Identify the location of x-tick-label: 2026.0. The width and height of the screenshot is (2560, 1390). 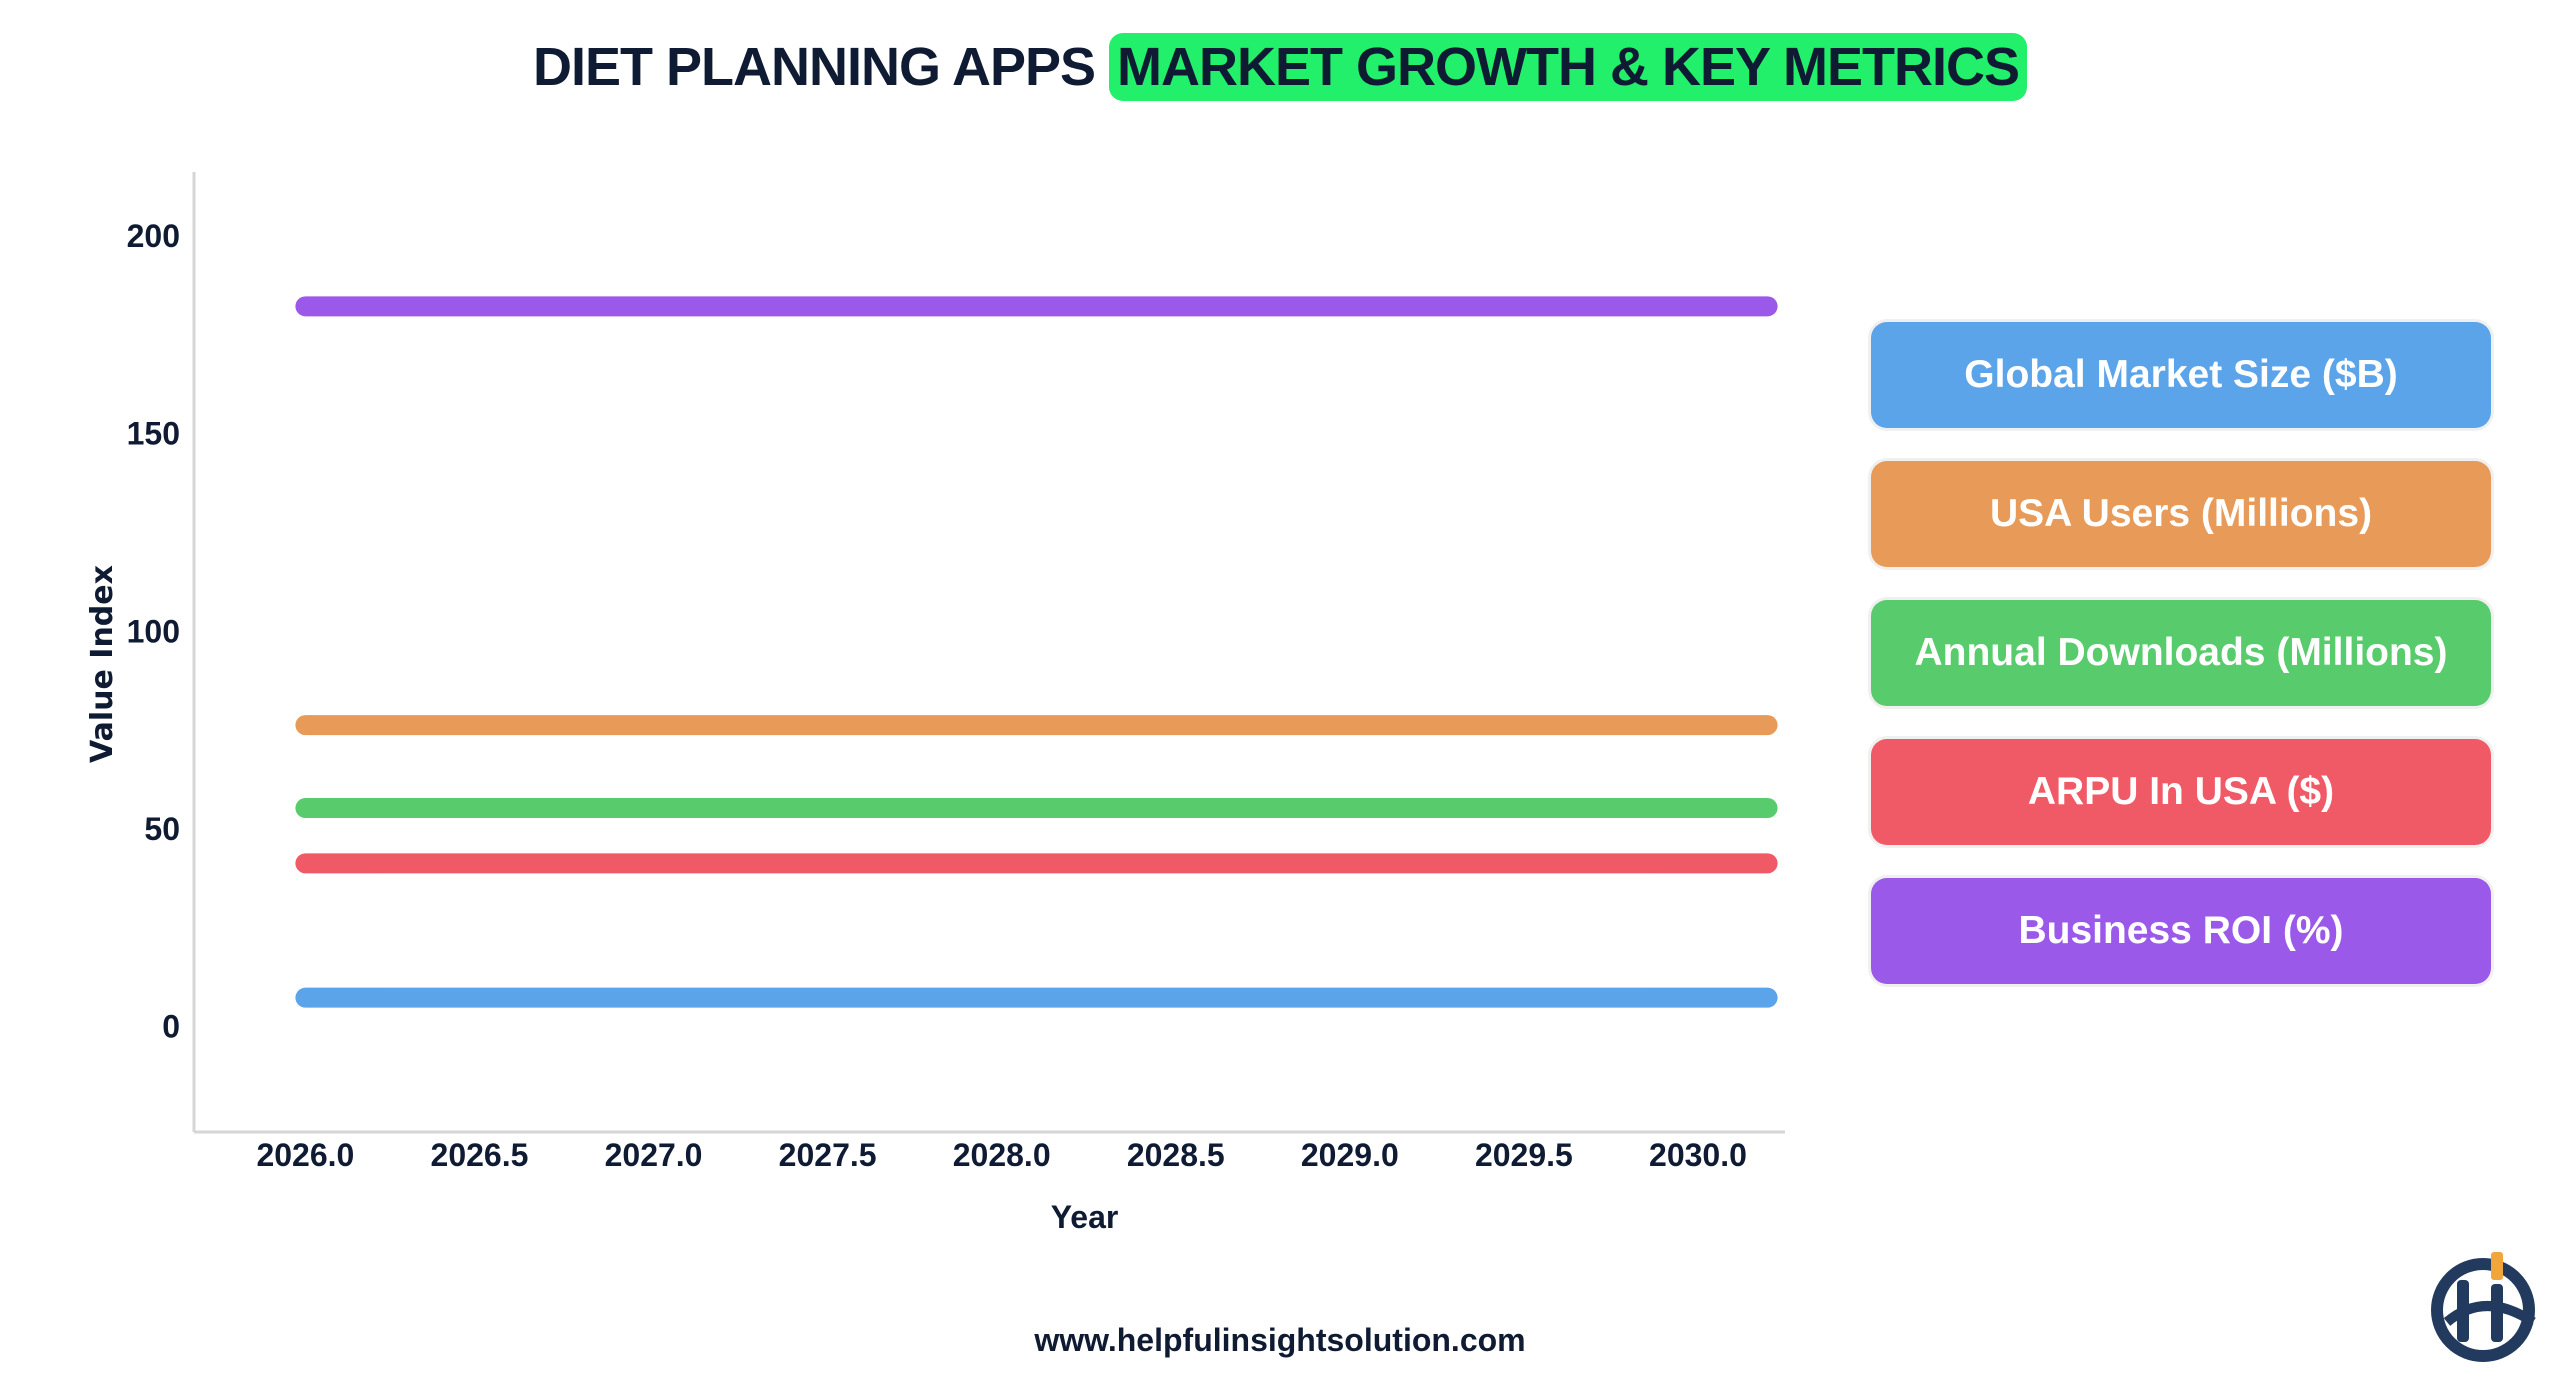
(305, 1155).